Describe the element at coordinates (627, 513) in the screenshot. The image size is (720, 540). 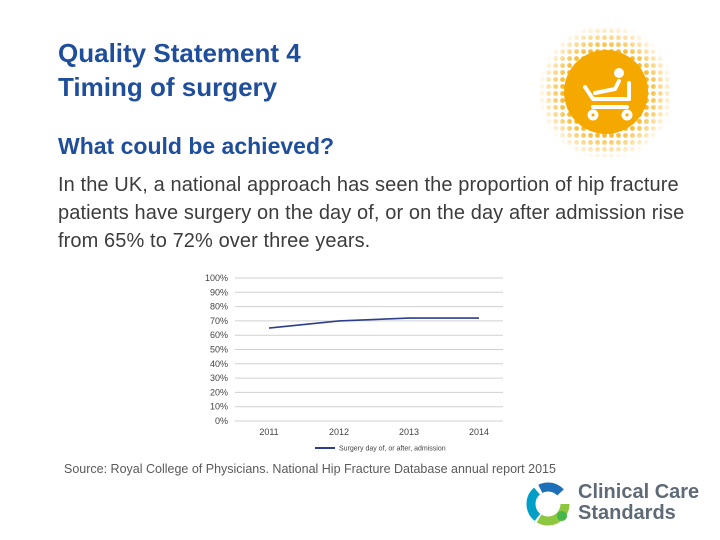
I see `logo-line-2: Standards` at that location.